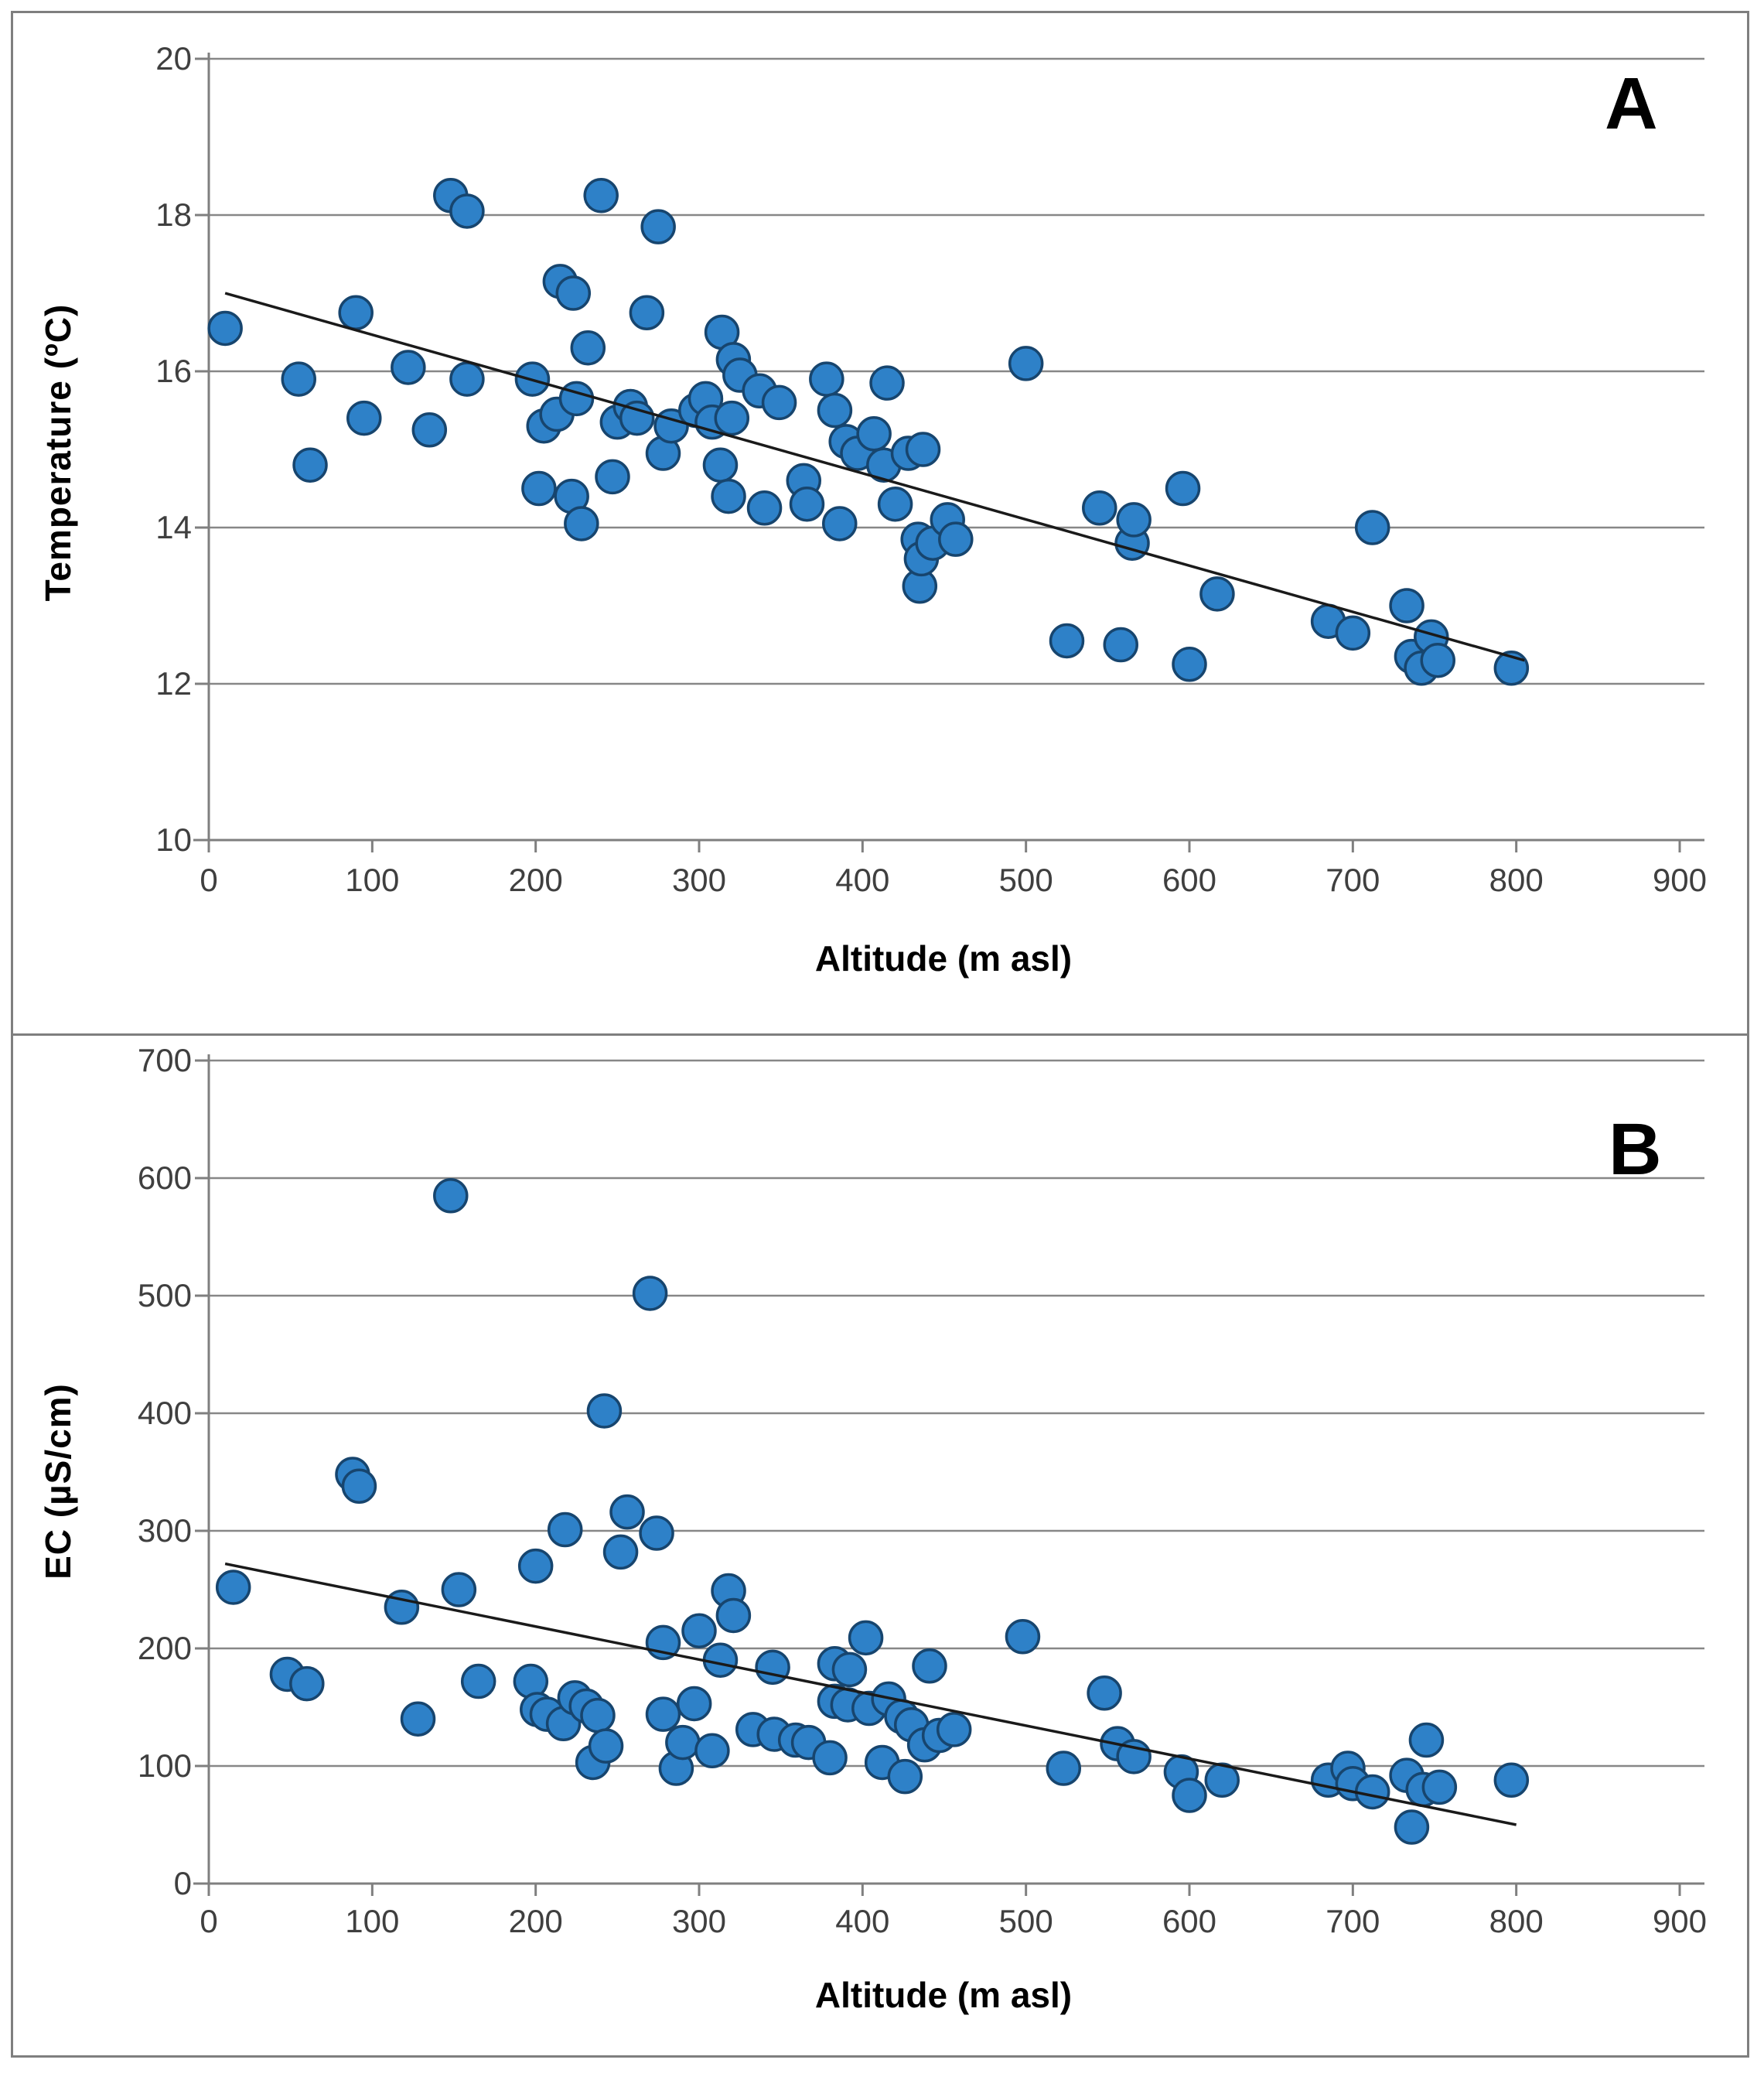  Describe the element at coordinates (165, 1295) in the screenshot. I see `y-tick-label: 500` at that location.